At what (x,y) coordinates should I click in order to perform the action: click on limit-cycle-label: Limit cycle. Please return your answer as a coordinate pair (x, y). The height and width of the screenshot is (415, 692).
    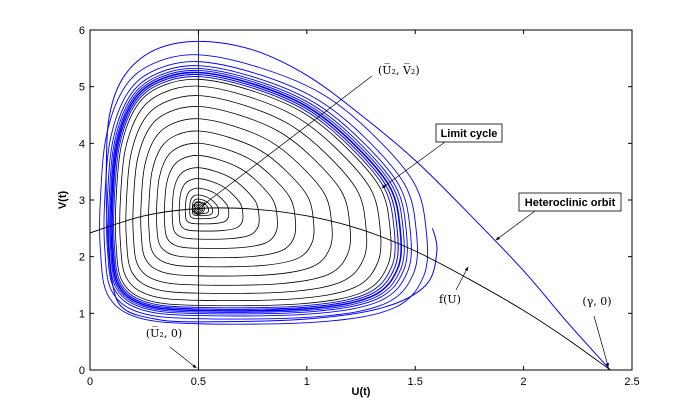
    Looking at the image, I should click on (469, 134).